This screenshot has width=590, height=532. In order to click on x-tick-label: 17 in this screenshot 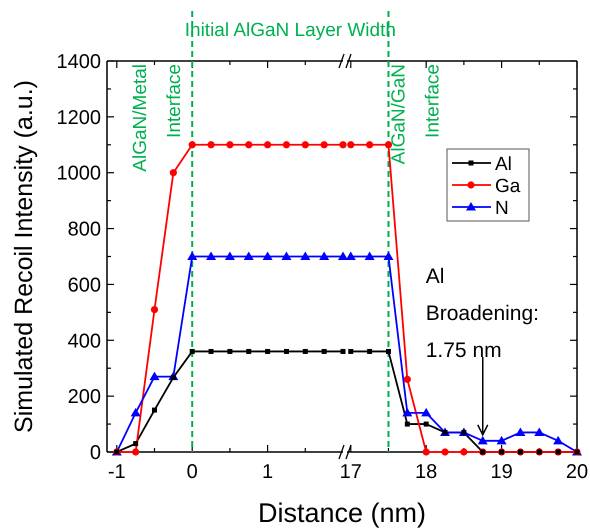, I will do `click(351, 472)`.